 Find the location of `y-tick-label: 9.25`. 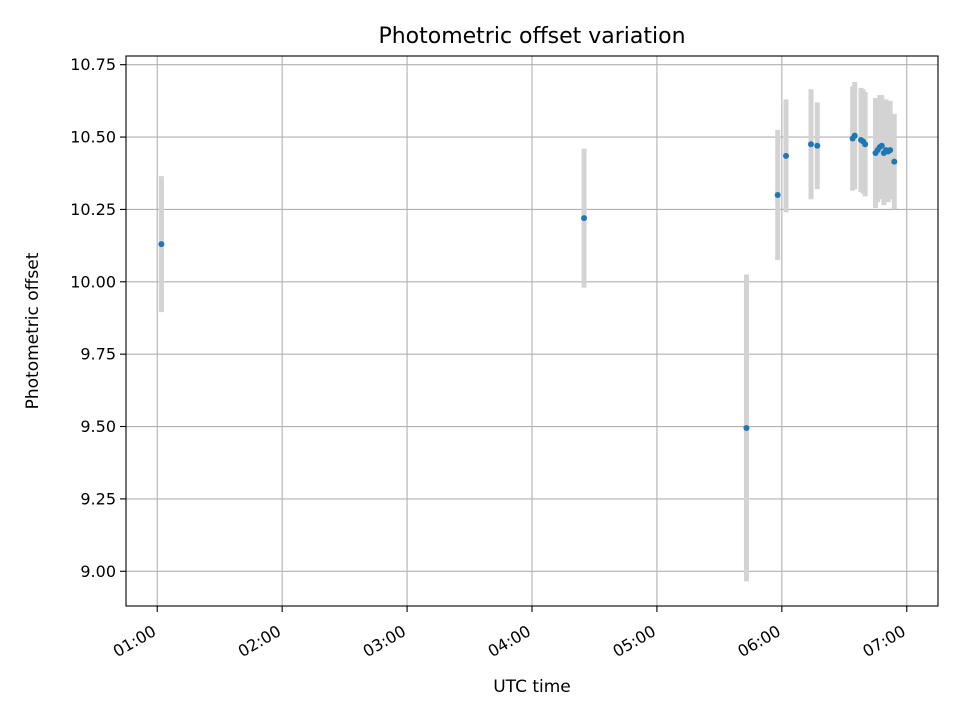

y-tick-label: 9.25 is located at coordinates (98, 498).